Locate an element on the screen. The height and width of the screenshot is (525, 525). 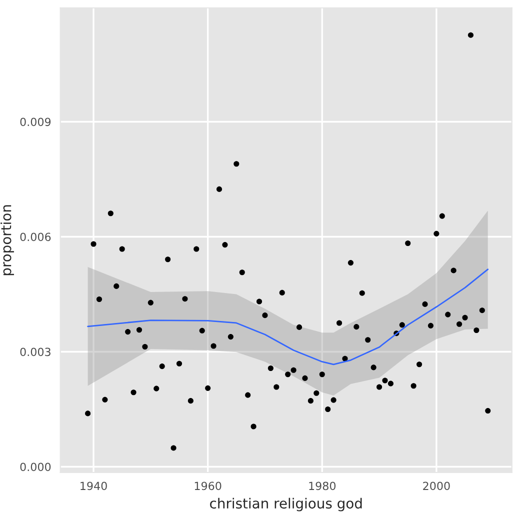
x-axis-title: christian religious god is located at coordinates (286, 505).